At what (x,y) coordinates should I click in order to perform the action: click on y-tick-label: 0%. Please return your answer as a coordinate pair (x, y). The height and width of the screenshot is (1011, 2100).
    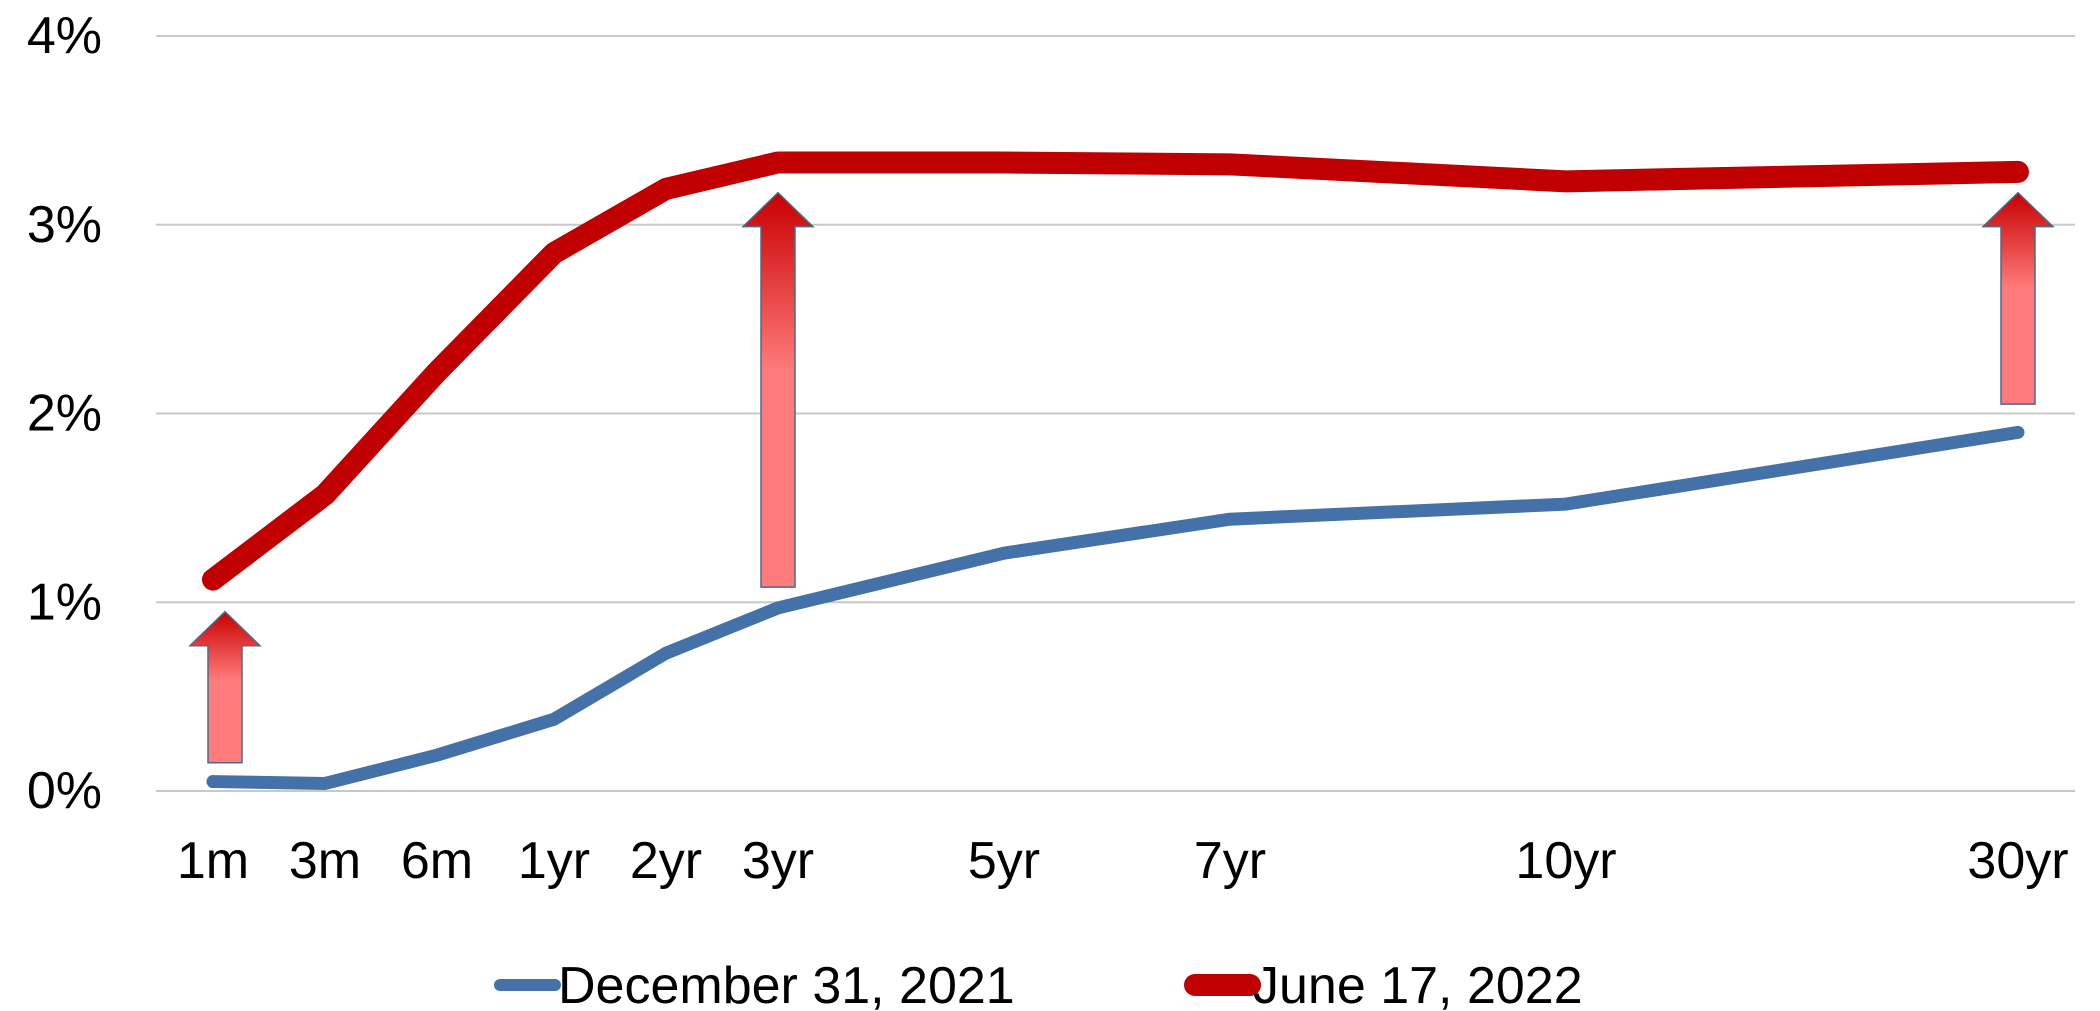
    Looking at the image, I should click on (64, 791).